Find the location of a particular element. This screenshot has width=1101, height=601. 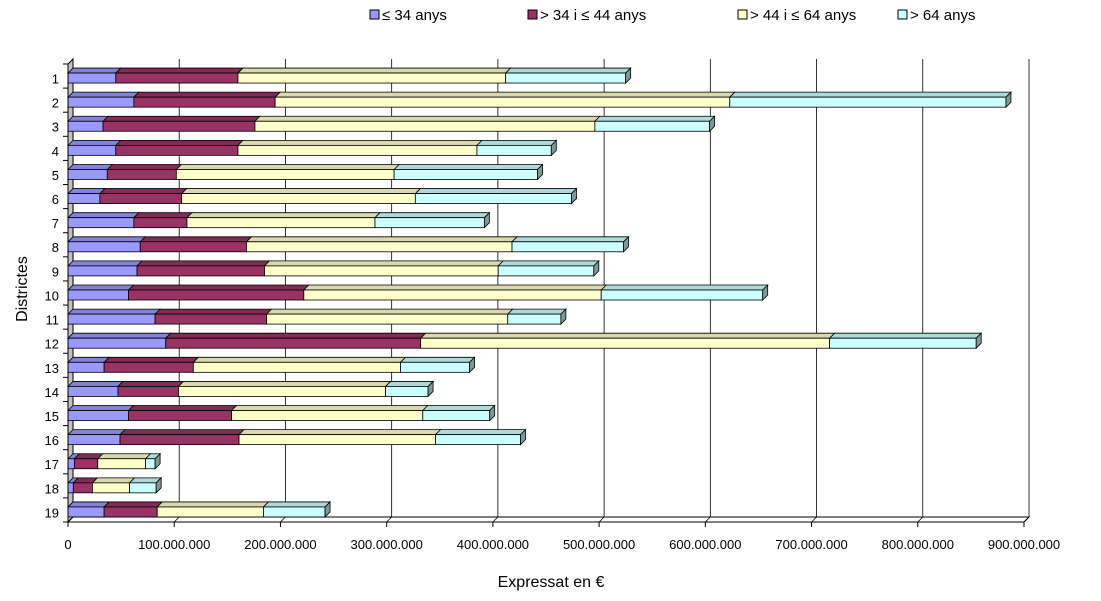

floor is located at coordinates (548, 519).